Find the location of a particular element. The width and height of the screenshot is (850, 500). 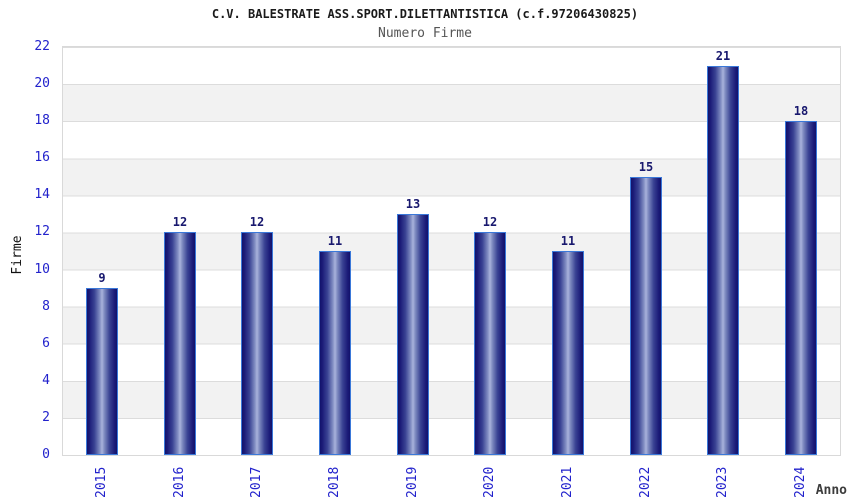

bar-value-label: 15 is located at coordinates (646, 167).